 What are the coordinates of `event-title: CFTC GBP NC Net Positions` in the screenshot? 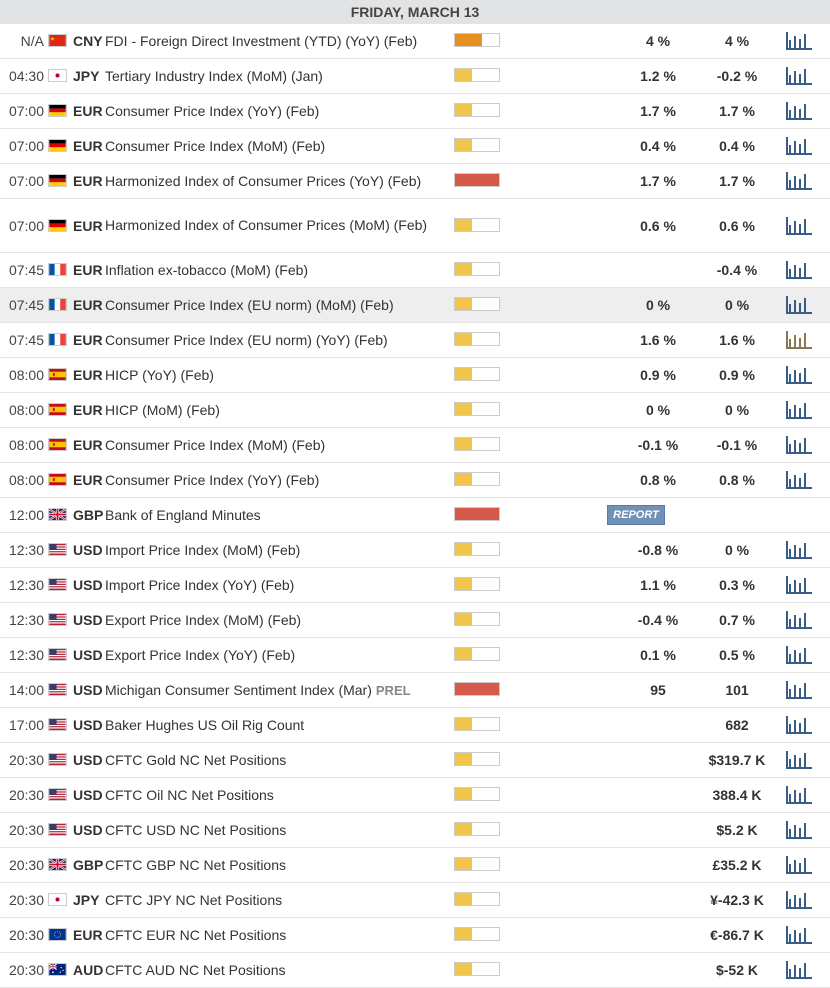 It's located at (196, 864).